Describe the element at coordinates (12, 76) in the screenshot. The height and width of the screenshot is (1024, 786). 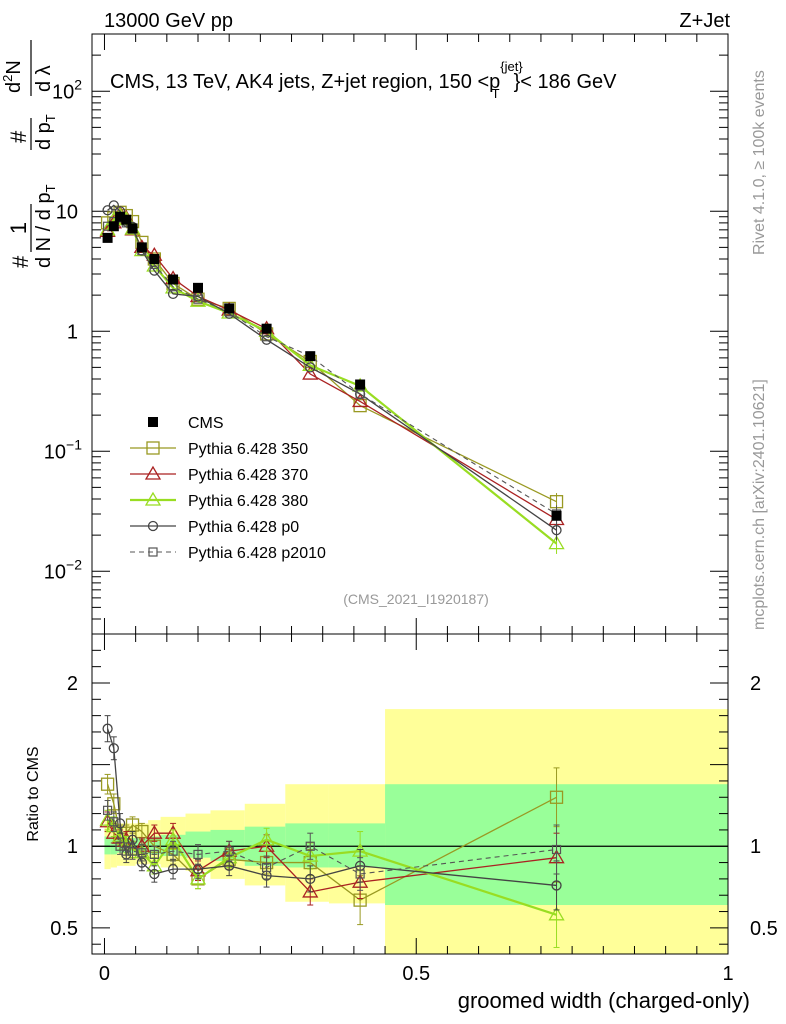
I see `svg-text: d2N` at that location.